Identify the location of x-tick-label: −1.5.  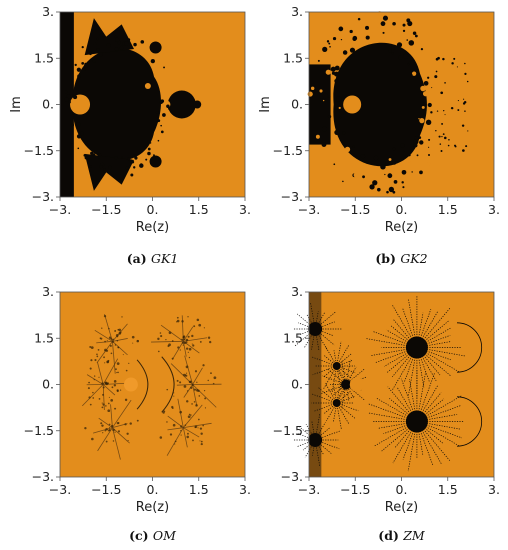
(106, 489).